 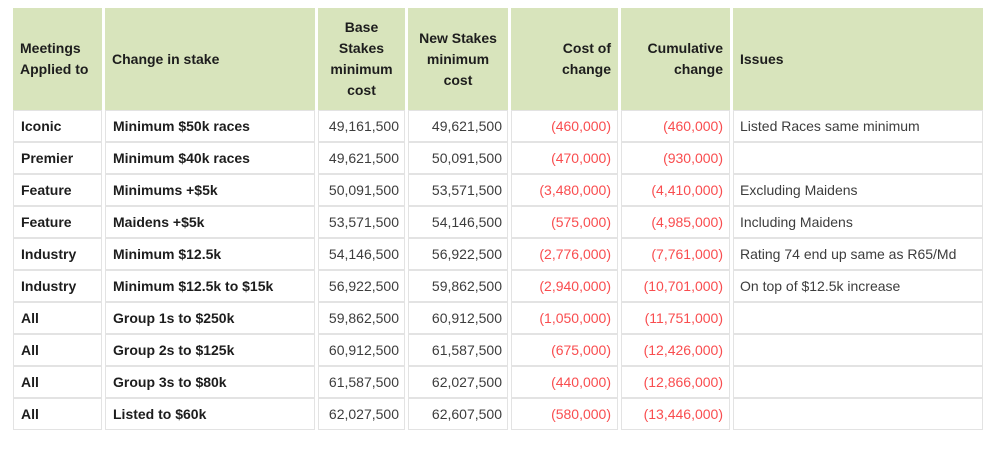 I want to click on column-header-issues: Issues, so click(x=858, y=59).